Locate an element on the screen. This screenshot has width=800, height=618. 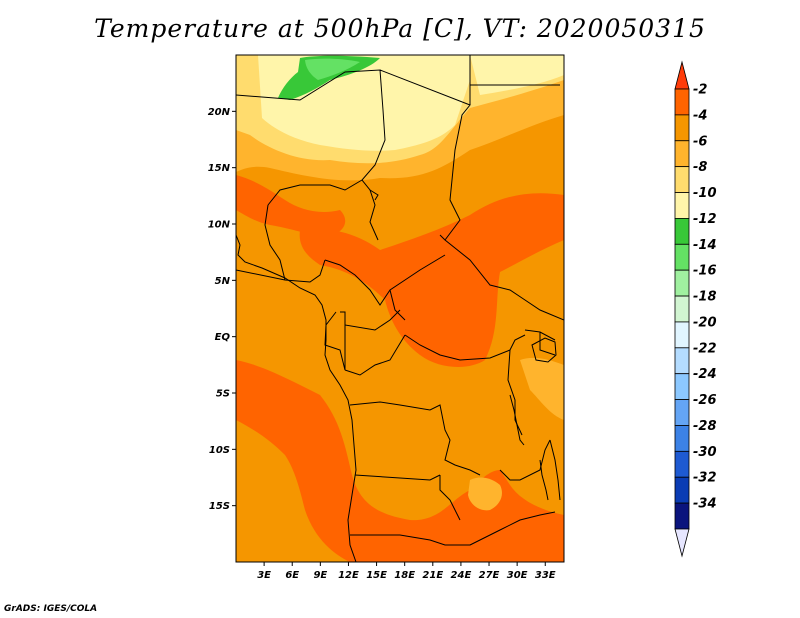
lat-tick-label: 15N is located at coordinates (219, 168).